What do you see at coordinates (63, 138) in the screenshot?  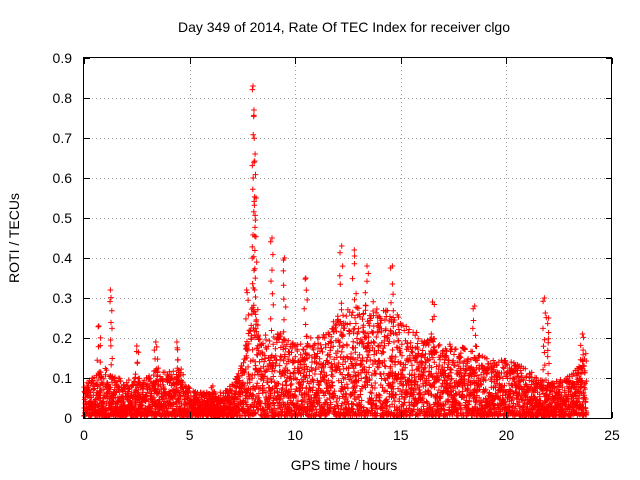 I see `y-tick-label: 0.7` at bounding box center [63, 138].